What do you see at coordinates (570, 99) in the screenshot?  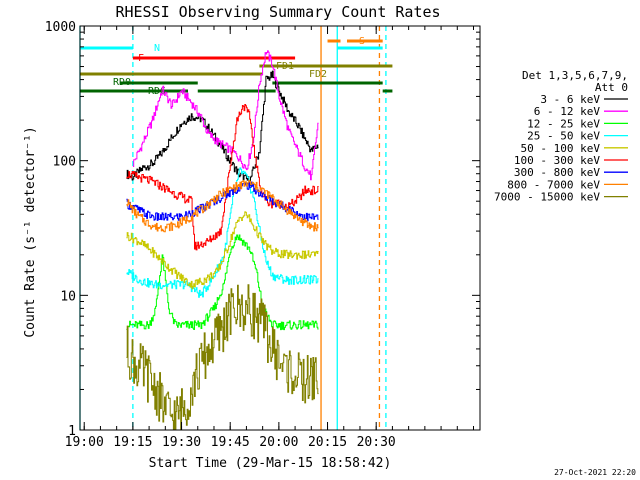 I see `legend-entry-1: 3 - 6 keV` at bounding box center [570, 99].